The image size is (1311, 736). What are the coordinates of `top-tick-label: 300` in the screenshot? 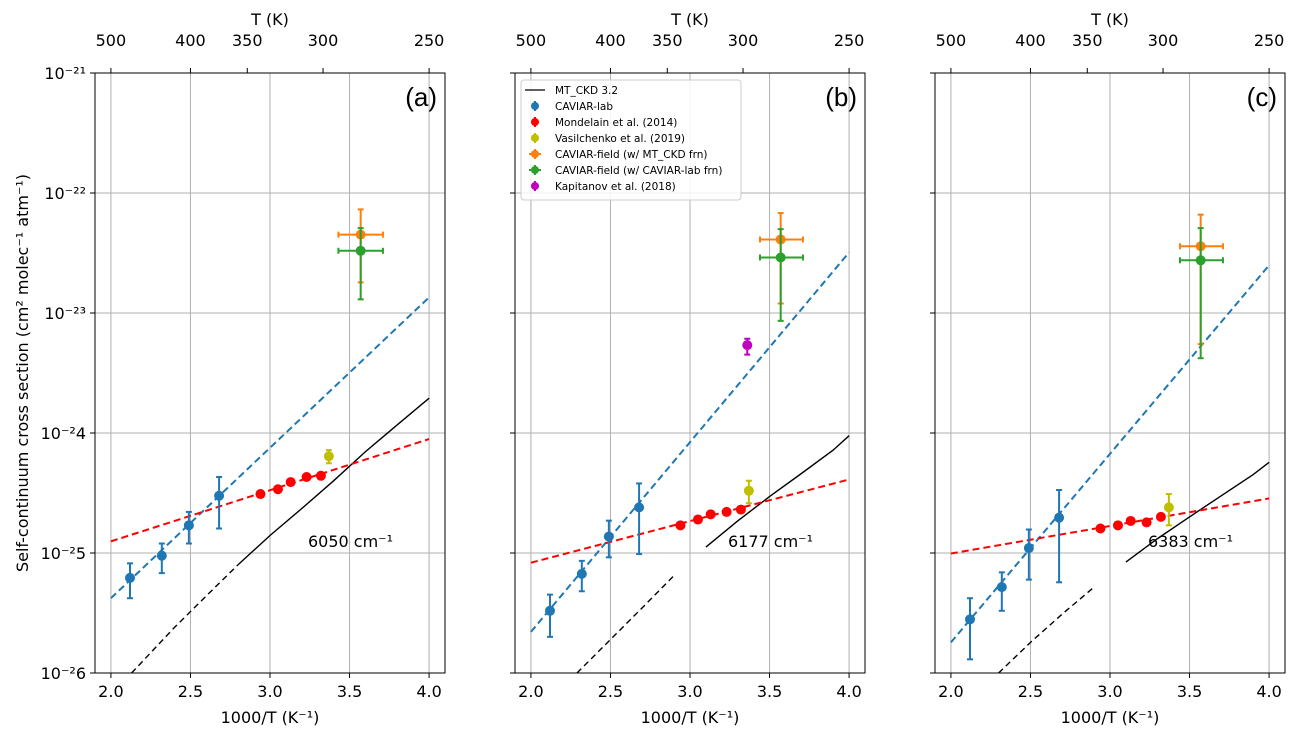 It's located at (1163, 40).